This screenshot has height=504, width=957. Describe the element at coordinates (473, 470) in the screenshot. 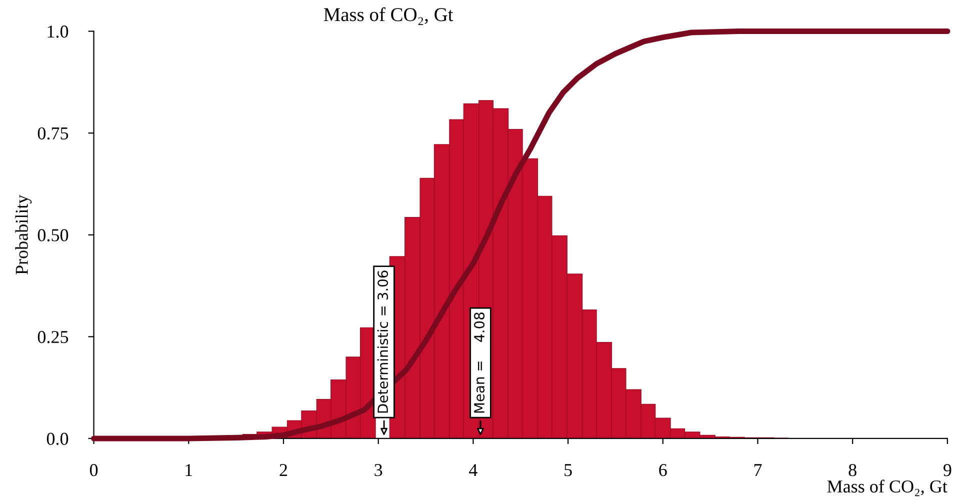

I see `x-tick-label: 4` at that location.